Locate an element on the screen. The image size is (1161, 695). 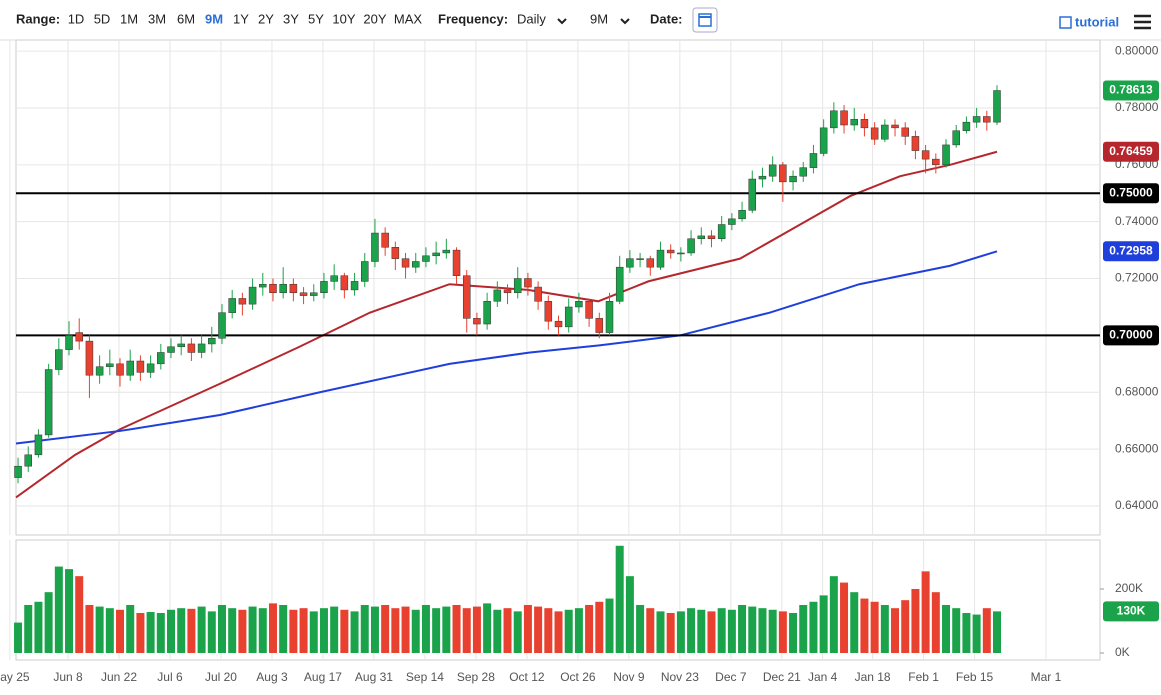
x-tick-label: Jul 20 is located at coordinates (221, 677).